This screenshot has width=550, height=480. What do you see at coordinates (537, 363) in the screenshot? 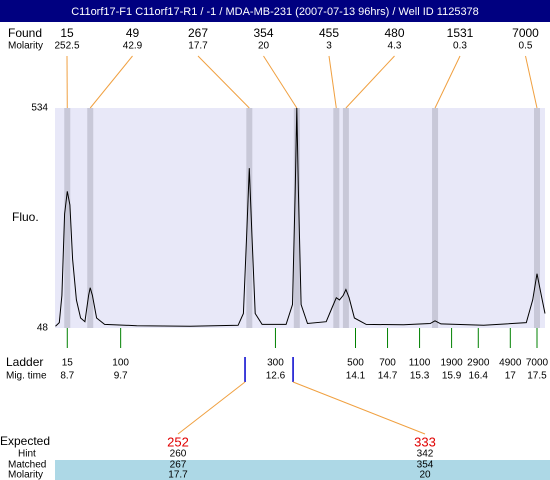
I see `ladder-size: 7000` at bounding box center [537, 363].